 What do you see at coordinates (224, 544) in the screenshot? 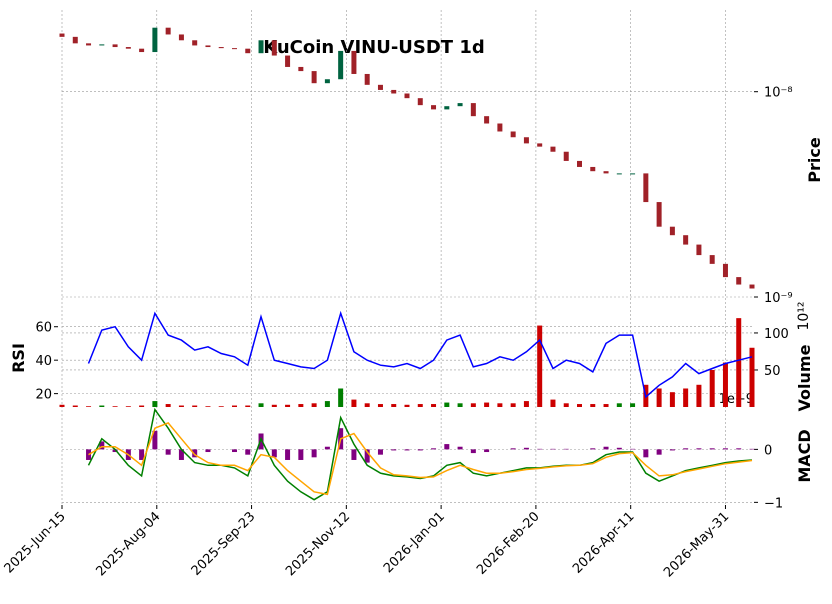
I see `x-tick-label: 2025-Sep-23` at bounding box center [224, 544].